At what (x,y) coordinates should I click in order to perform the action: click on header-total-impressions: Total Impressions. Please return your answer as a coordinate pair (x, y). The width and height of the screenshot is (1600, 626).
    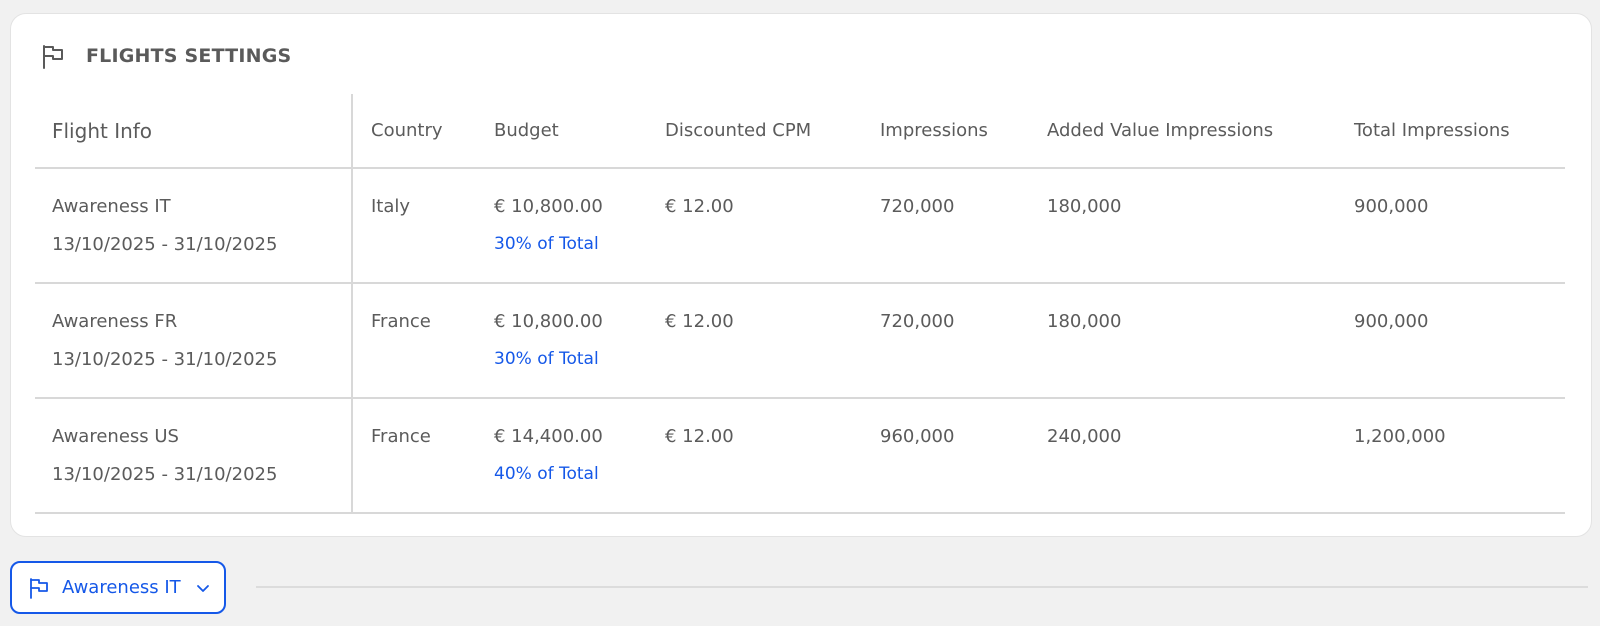
    Looking at the image, I should click on (1459, 131).